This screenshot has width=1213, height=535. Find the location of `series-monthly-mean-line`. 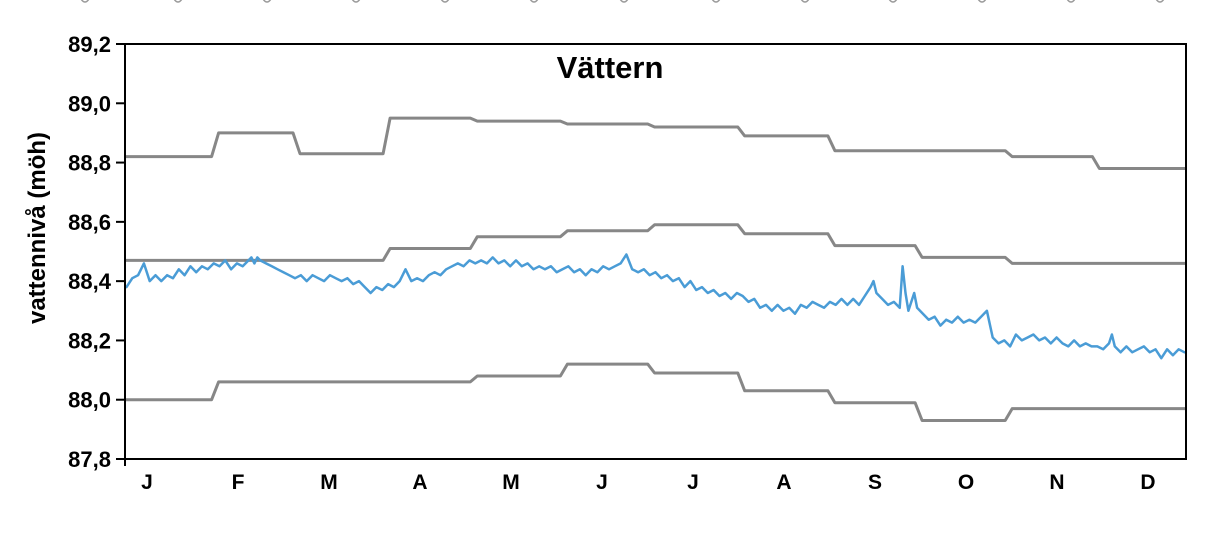

series-monthly-mean-line is located at coordinates (655, 244).